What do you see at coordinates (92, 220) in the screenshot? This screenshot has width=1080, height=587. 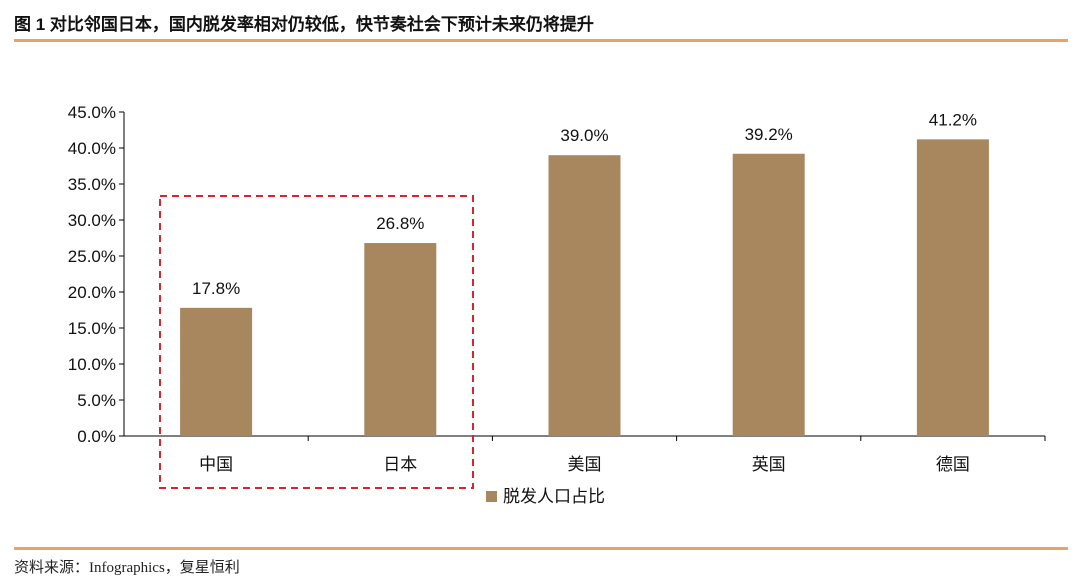 I see `y-tick-label: 30.0%` at bounding box center [92, 220].